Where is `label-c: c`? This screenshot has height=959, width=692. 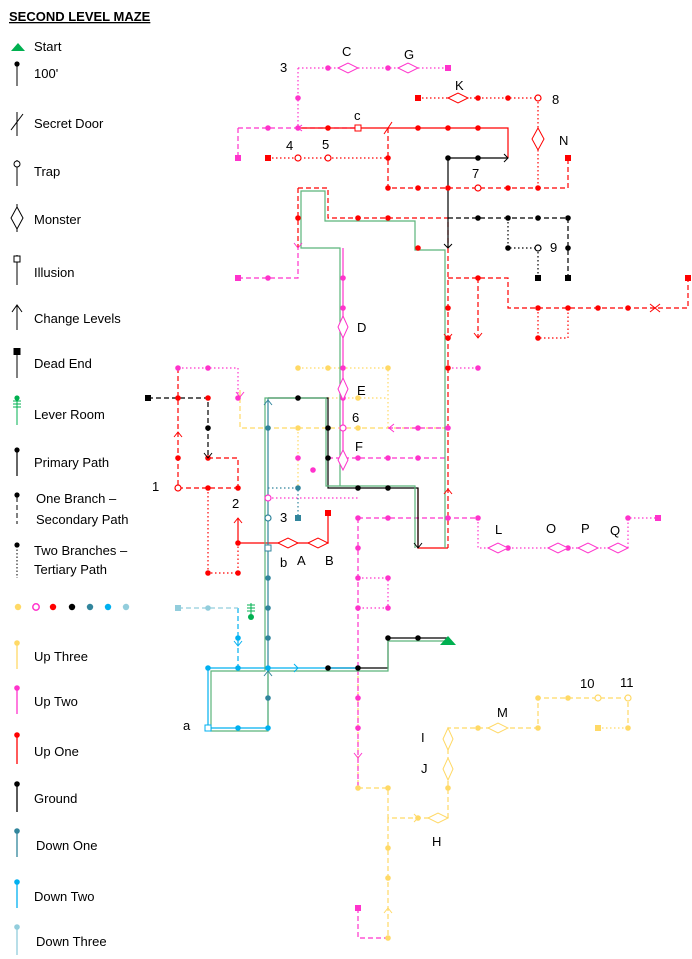
label-c: c is located at coordinates (357, 115).